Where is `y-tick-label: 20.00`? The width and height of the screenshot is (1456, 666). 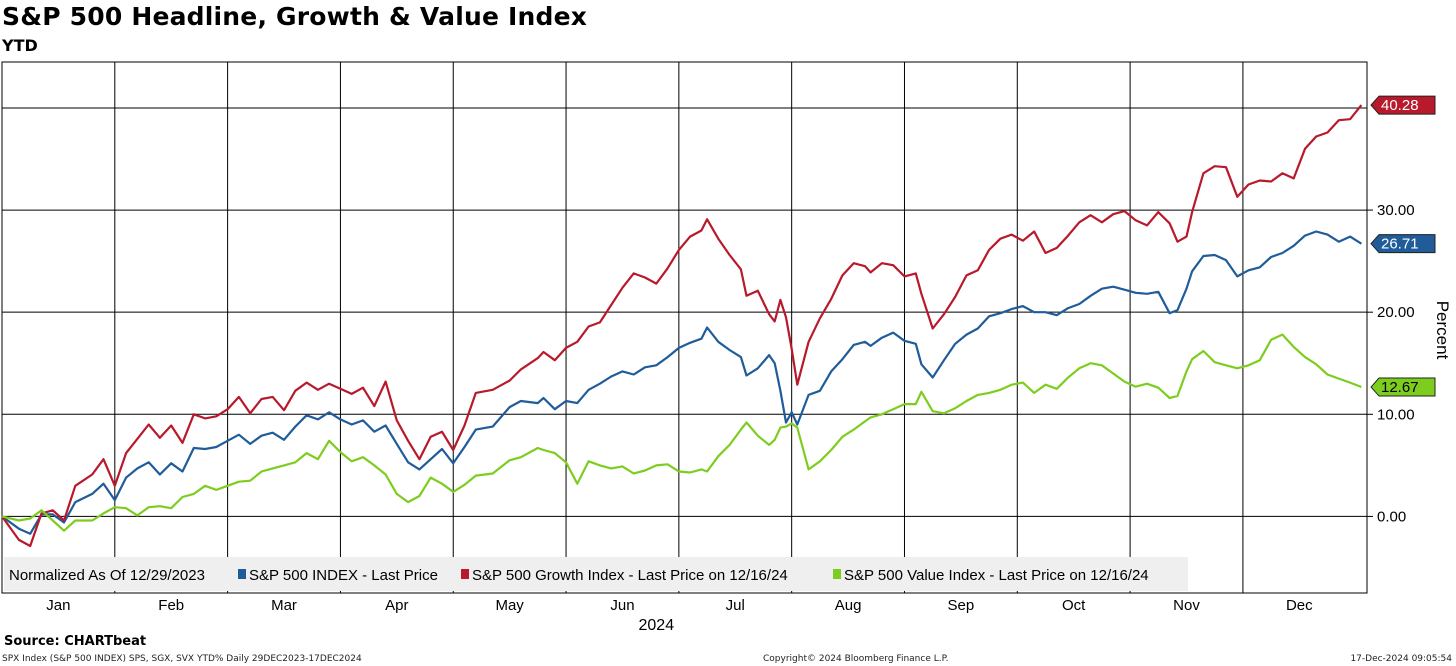
y-tick-label: 20.00 is located at coordinates (1396, 312).